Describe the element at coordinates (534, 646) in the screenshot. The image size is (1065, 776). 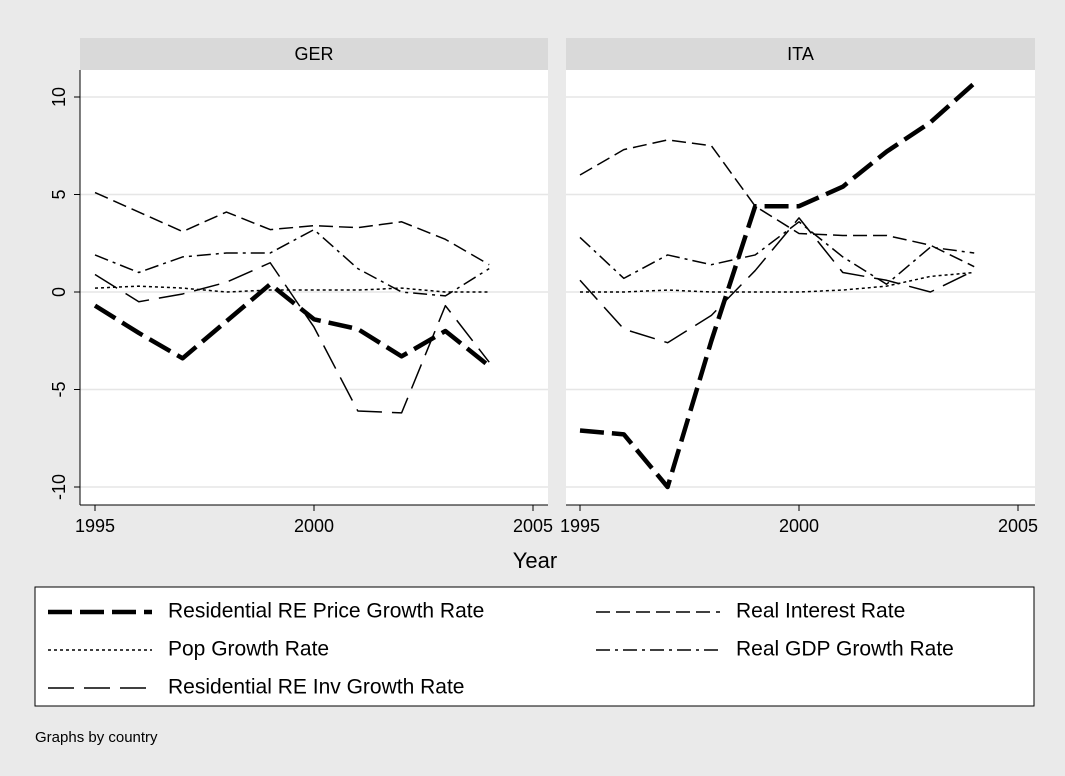
I see `legend-box` at that location.